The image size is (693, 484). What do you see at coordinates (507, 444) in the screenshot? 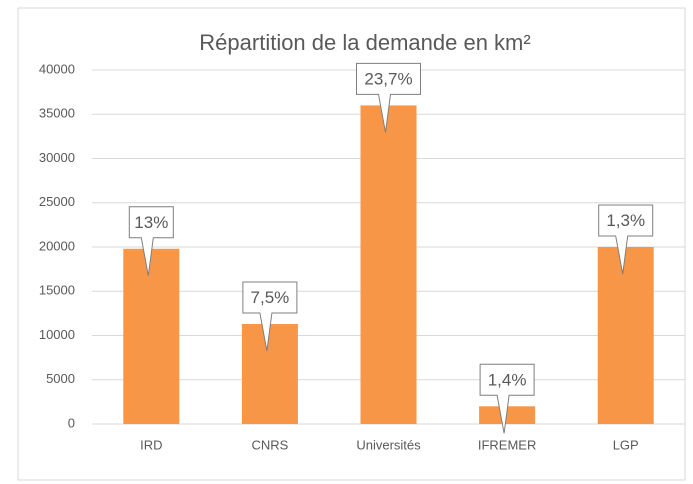
I see `x-tick-label: IFREMER` at bounding box center [507, 444].